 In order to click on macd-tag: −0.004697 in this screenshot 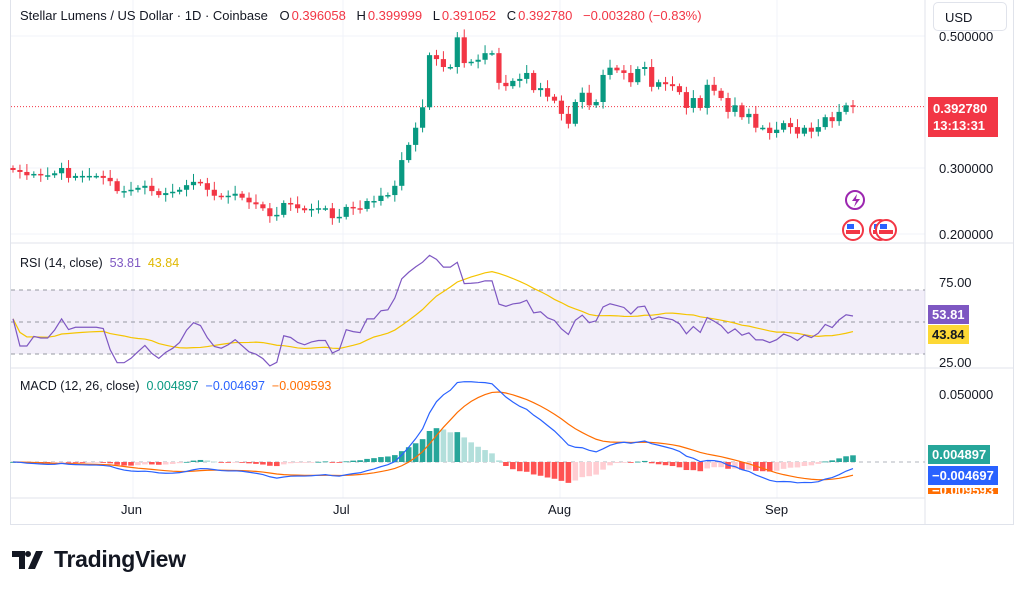, I will do `click(963, 475)`.